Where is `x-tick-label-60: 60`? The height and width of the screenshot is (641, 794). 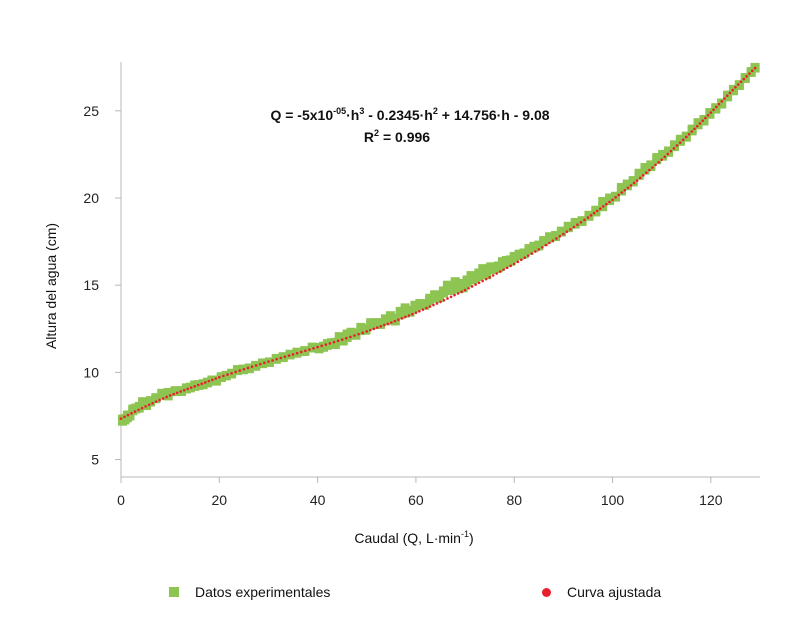
x-tick-label-60: 60 is located at coordinates (416, 500).